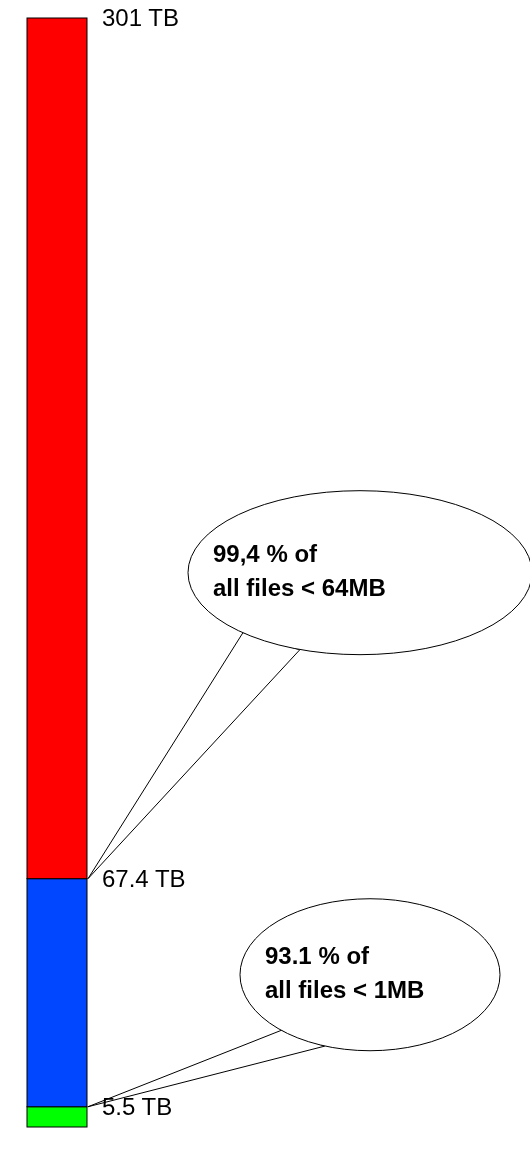  What do you see at coordinates (345, 973) in the screenshot?
I see `text: 93.1 % of all files < 1MB` at bounding box center [345, 973].